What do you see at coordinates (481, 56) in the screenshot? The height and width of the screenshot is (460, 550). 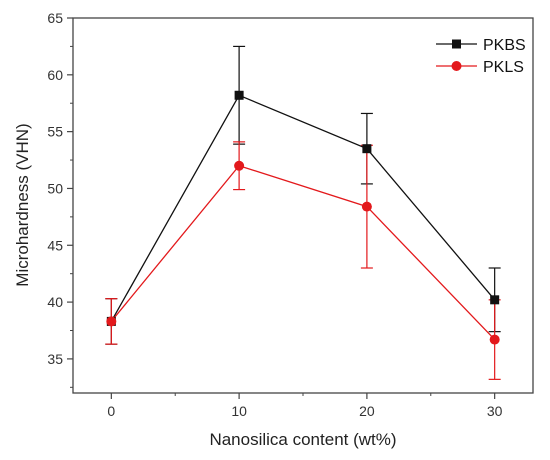 I see `legend: PKBS PKLS` at bounding box center [481, 56].